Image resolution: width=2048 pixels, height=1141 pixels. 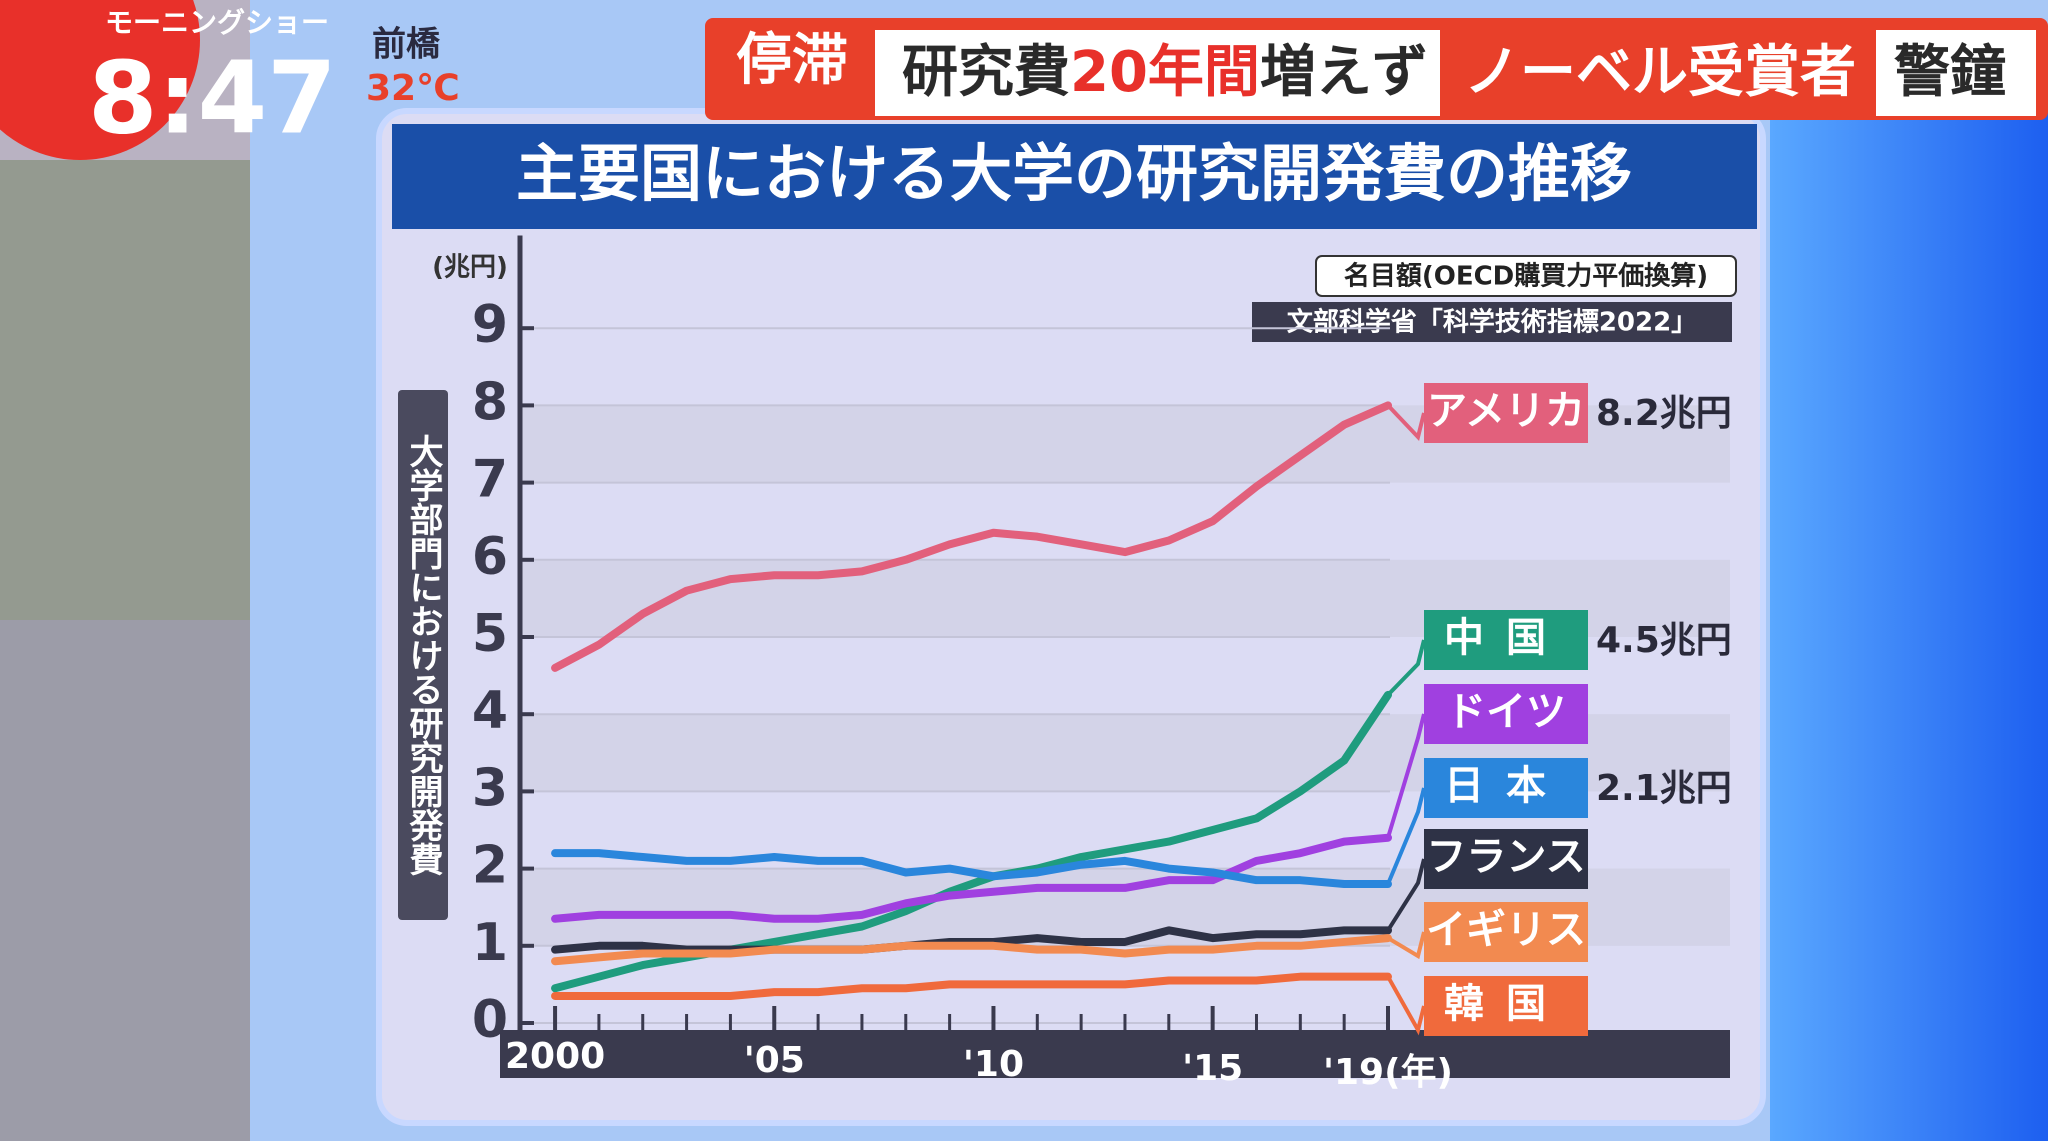 What do you see at coordinates (490, 943) in the screenshot?
I see `y-tick-label: 1` at bounding box center [490, 943].